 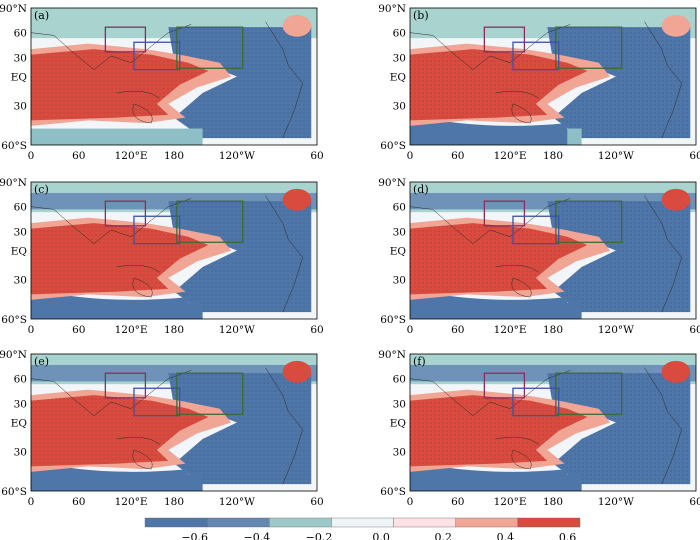 I want to click on map-panel-f: (f) 90°N 60 30 EQ 30 60°S0 60 120°E 180 120°W 60, so click(x=539, y=428).